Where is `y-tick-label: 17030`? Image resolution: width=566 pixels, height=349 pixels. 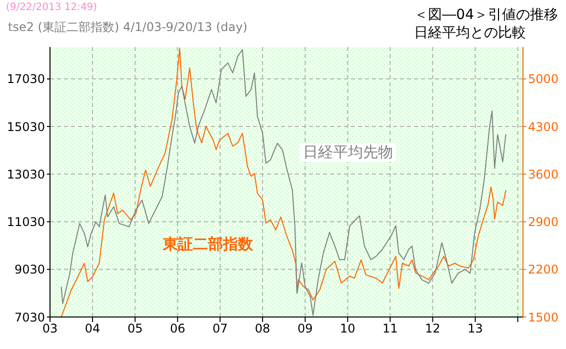
y-tick-label: 17030 is located at coordinates (25, 79).